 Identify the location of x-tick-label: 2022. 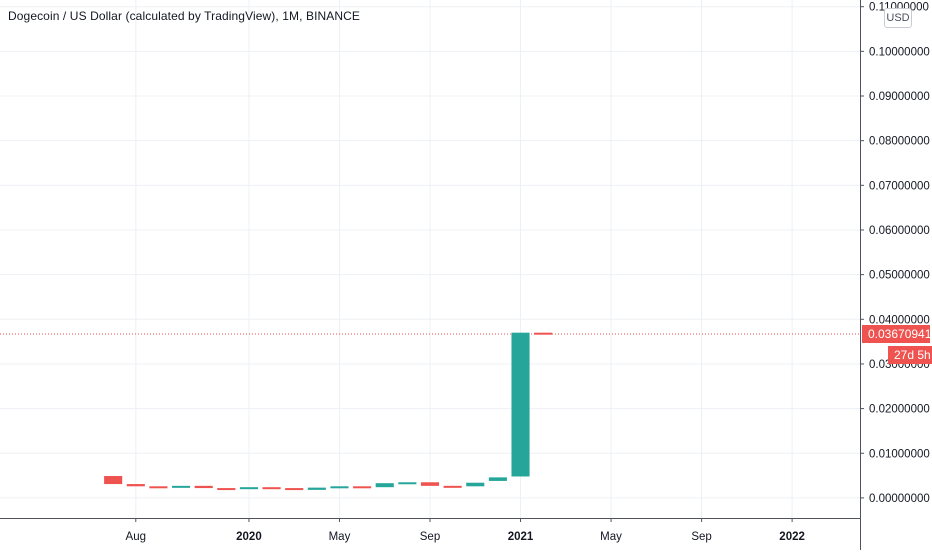
(792, 537).